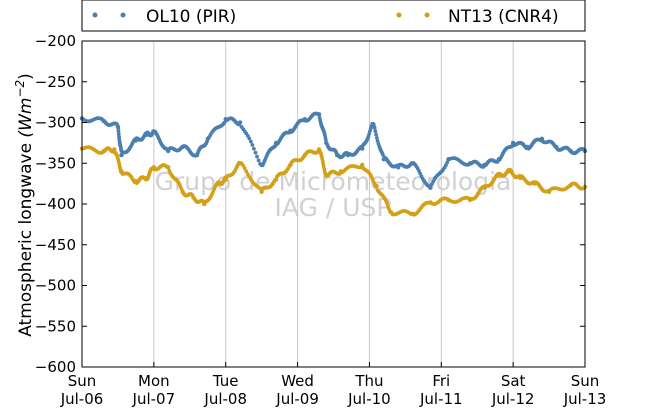  What do you see at coordinates (297, 399) in the screenshot?
I see `x-tick-date-3: Jul-09` at bounding box center [297, 399].